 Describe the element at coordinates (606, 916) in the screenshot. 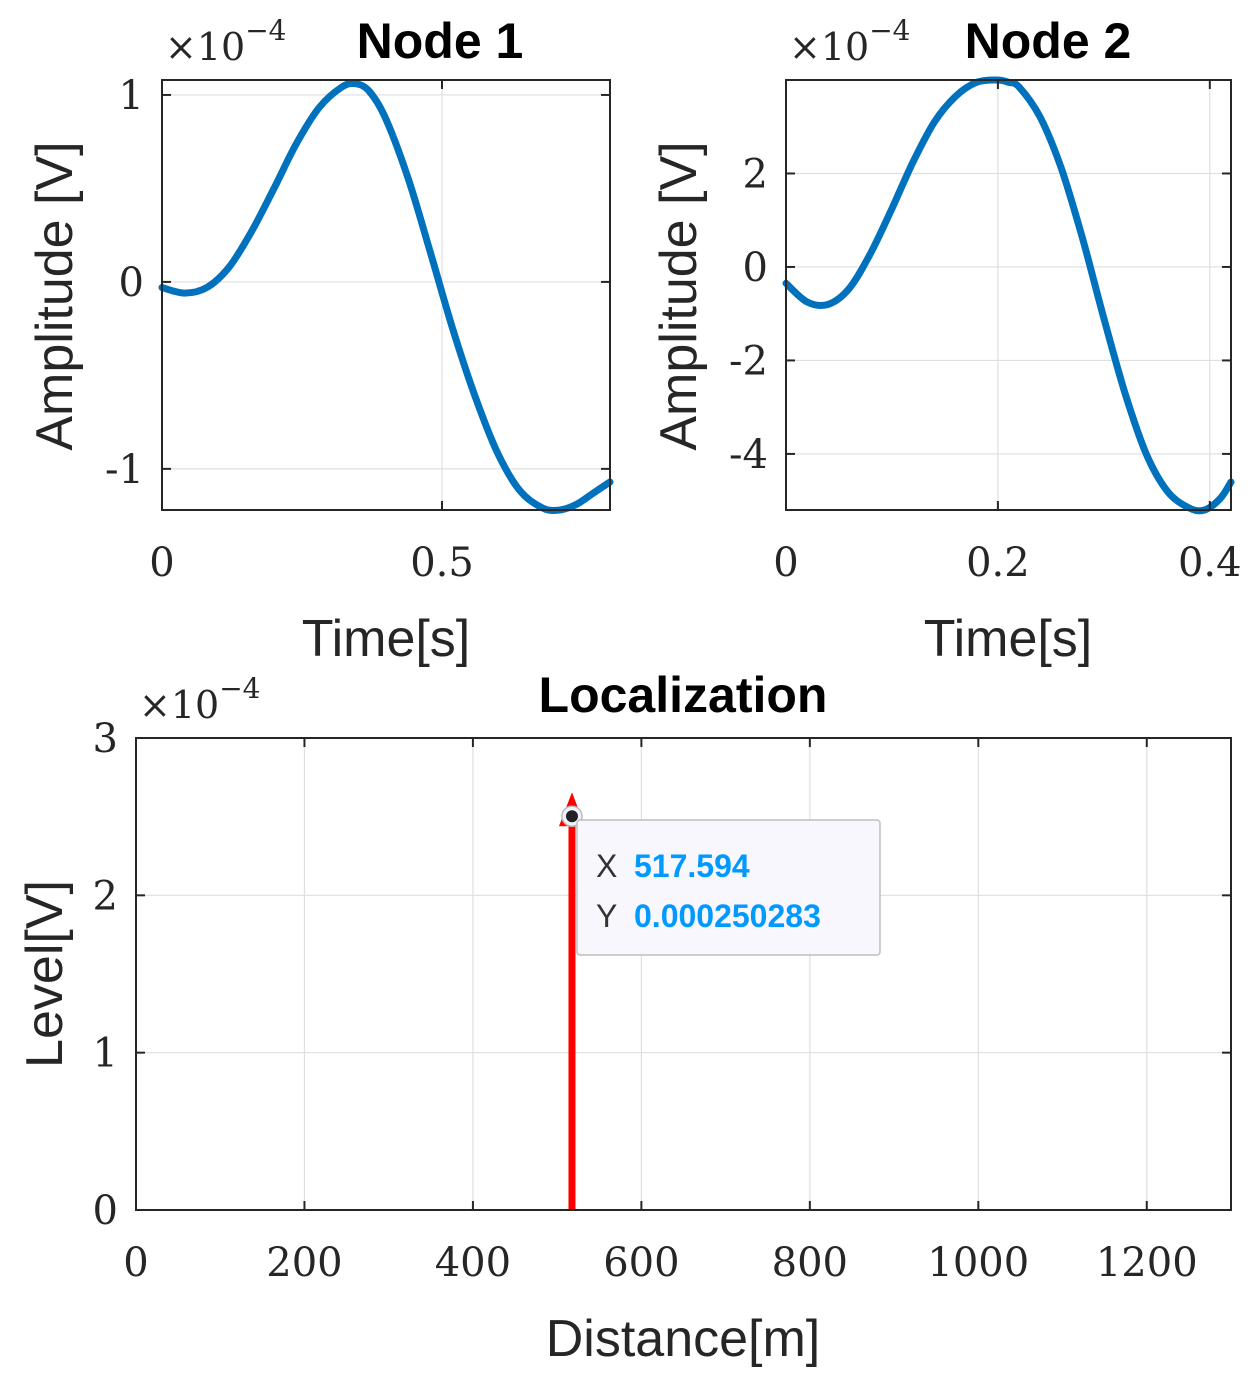

I see `datatip-y-key: Y` at that location.